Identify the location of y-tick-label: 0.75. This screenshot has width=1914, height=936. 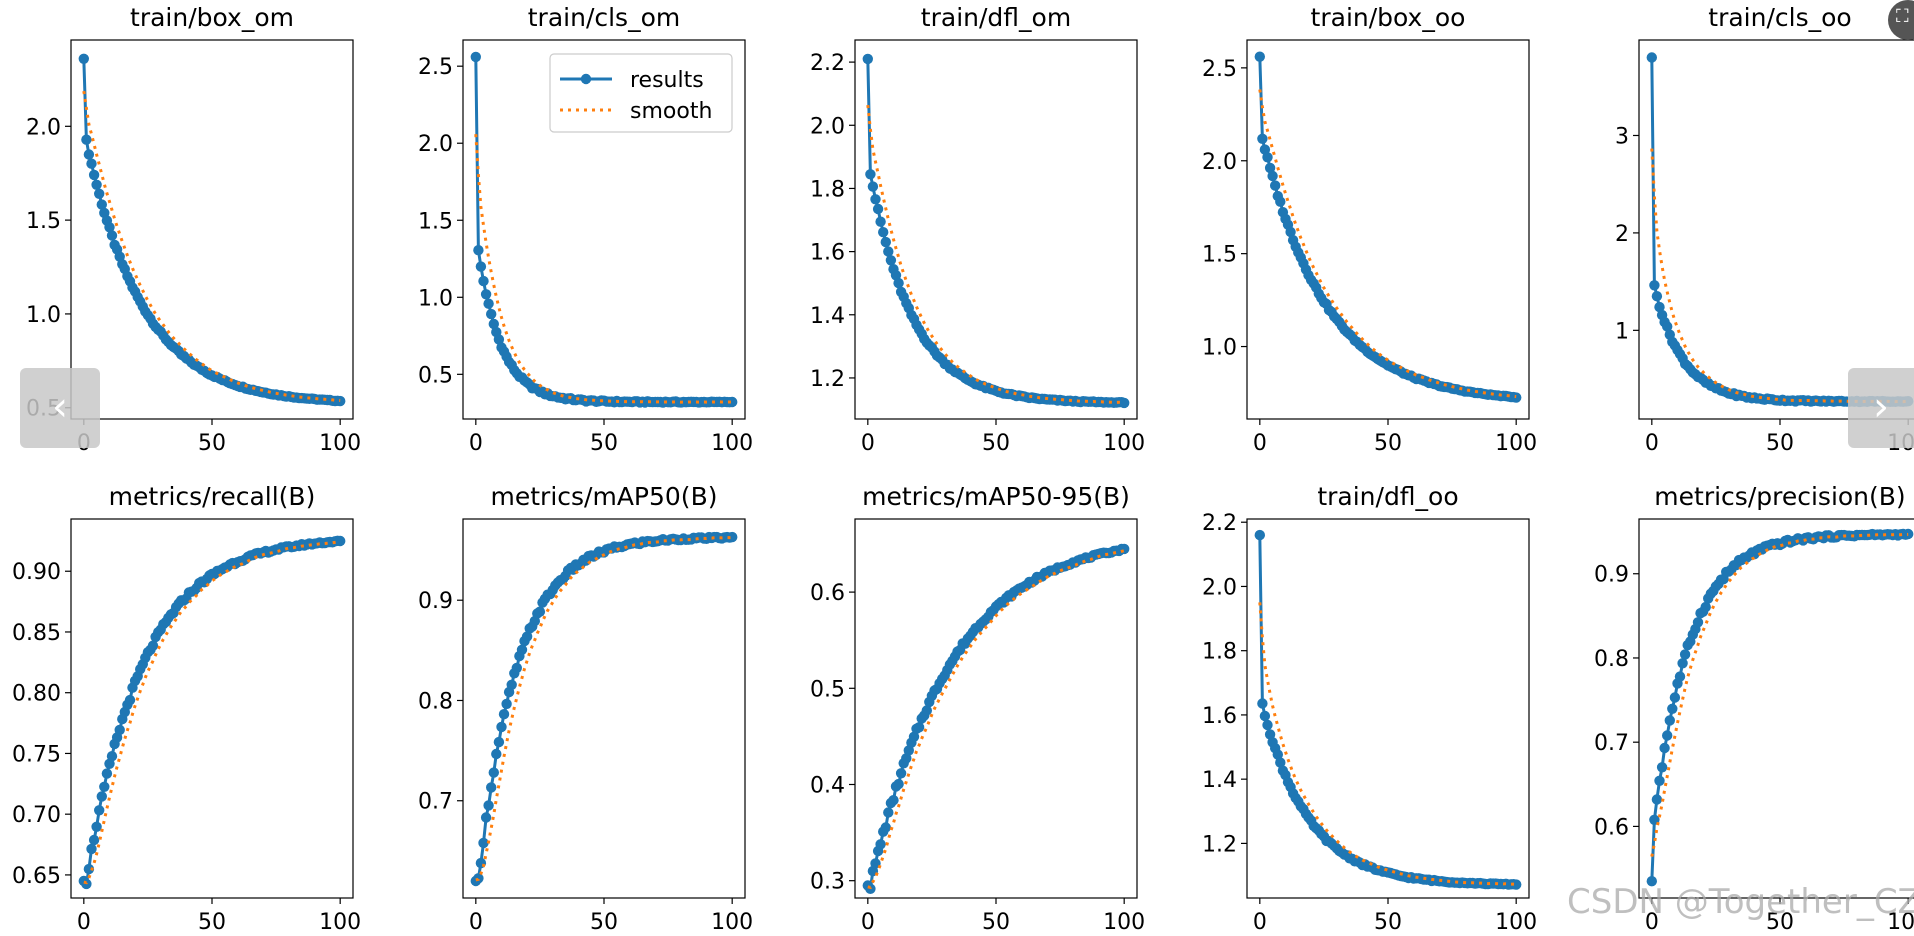
(36, 754).